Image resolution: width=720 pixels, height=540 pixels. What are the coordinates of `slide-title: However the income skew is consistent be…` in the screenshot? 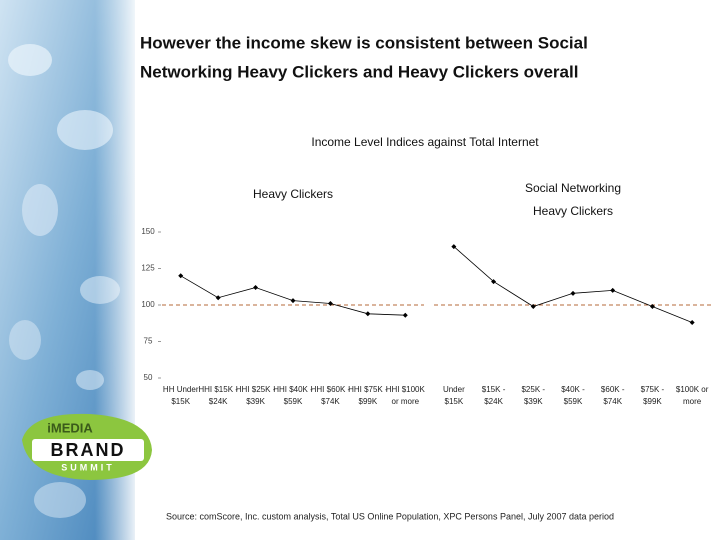 It's located at (364, 42).